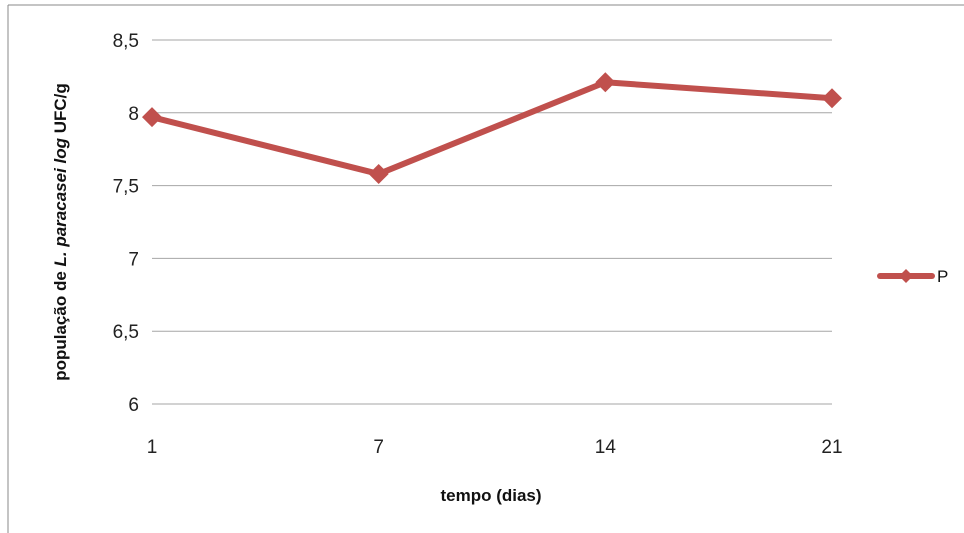 The height and width of the screenshot is (533, 964). What do you see at coordinates (378, 447) in the screenshot?
I see `x-tick-label: 7` at bounding box center [378, 447].